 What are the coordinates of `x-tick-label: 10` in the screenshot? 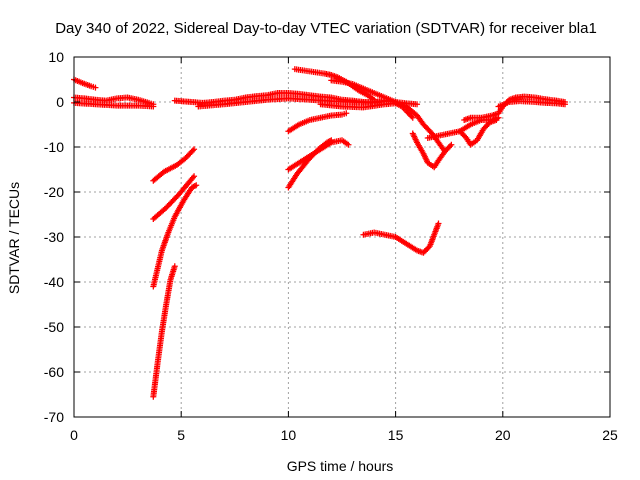 It's located at (289, 435).